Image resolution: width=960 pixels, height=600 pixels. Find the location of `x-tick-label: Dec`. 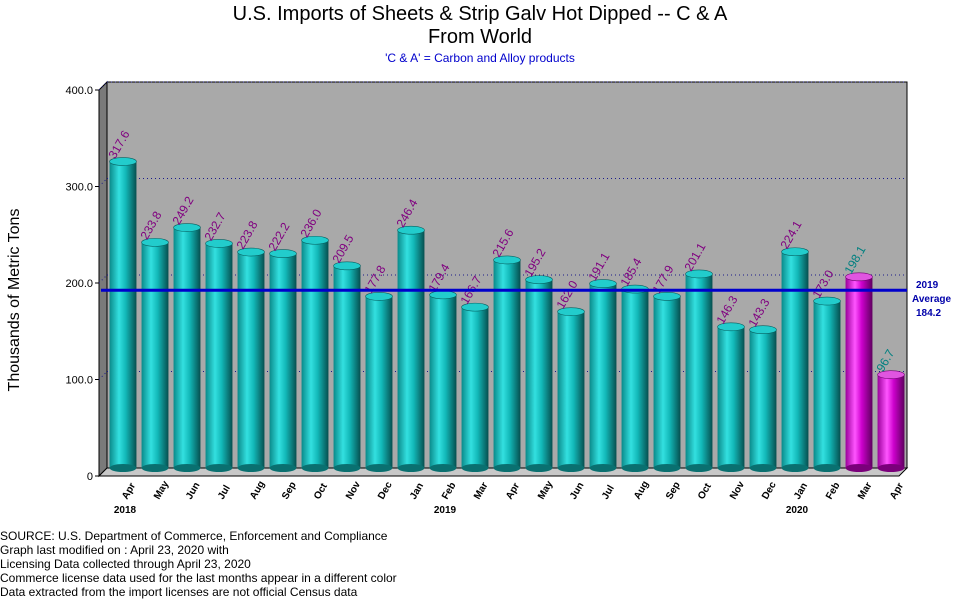

x-tick-label: Dec is located at coordinates (769, 491).